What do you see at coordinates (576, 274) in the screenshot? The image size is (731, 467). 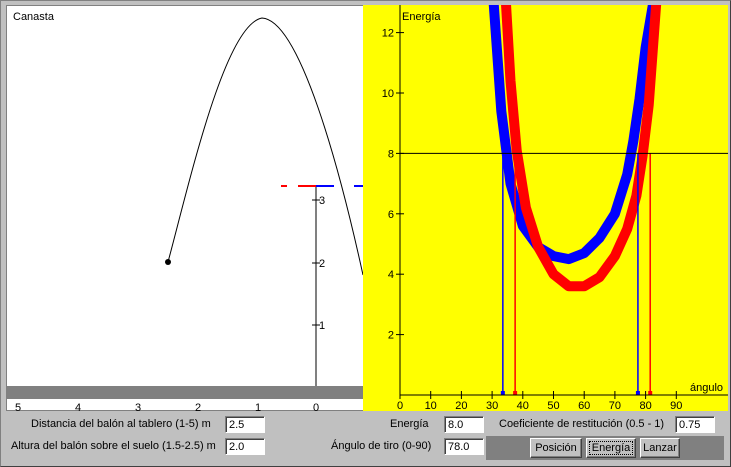 I see `intersection-lines` at bounding box center [576, 274].